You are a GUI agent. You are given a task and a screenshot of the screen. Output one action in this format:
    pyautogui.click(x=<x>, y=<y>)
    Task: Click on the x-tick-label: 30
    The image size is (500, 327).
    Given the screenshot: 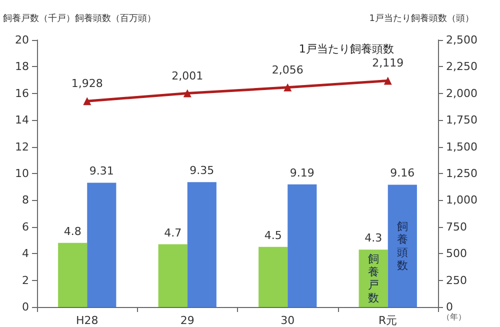 What is the action you would take?
    pyautogui.click(x=287, y=320)
    